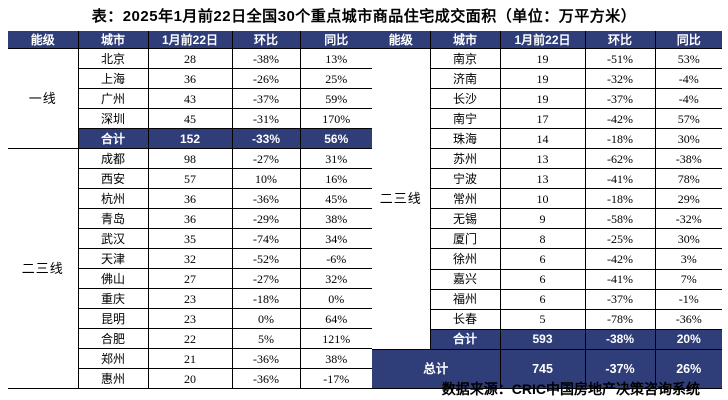  What do you see at coordinates (465, 279) in the screenshot?
I see `city-cell: 嘉兴` at bounding box center [465, 279].